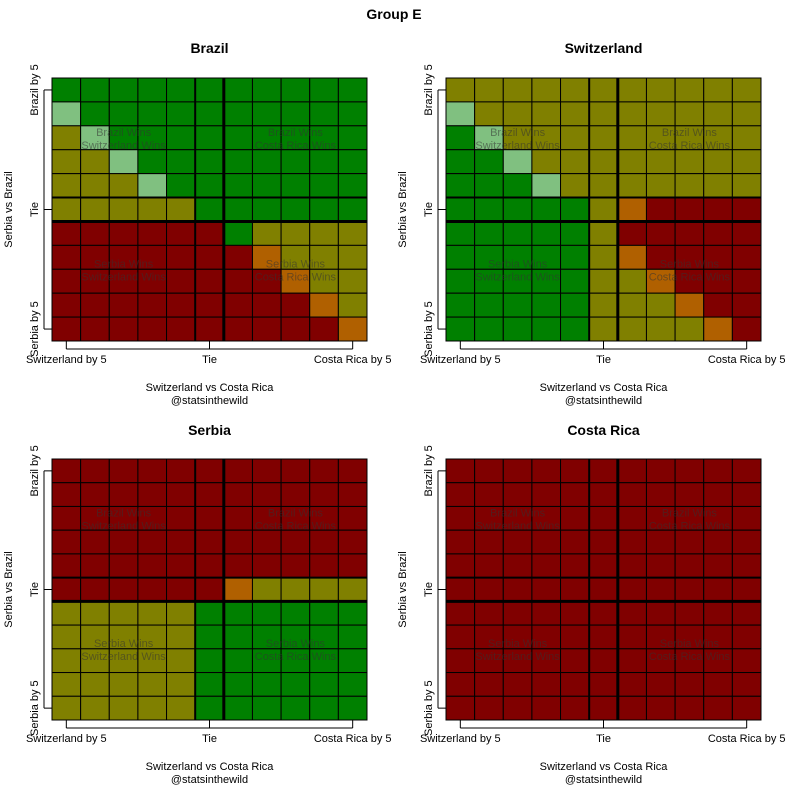 The image size is (788, 788). What do you see at coordinates (209, 360) in the screenshot?
I see `x-tick-label: Tie` at bounding box center [209, 360].